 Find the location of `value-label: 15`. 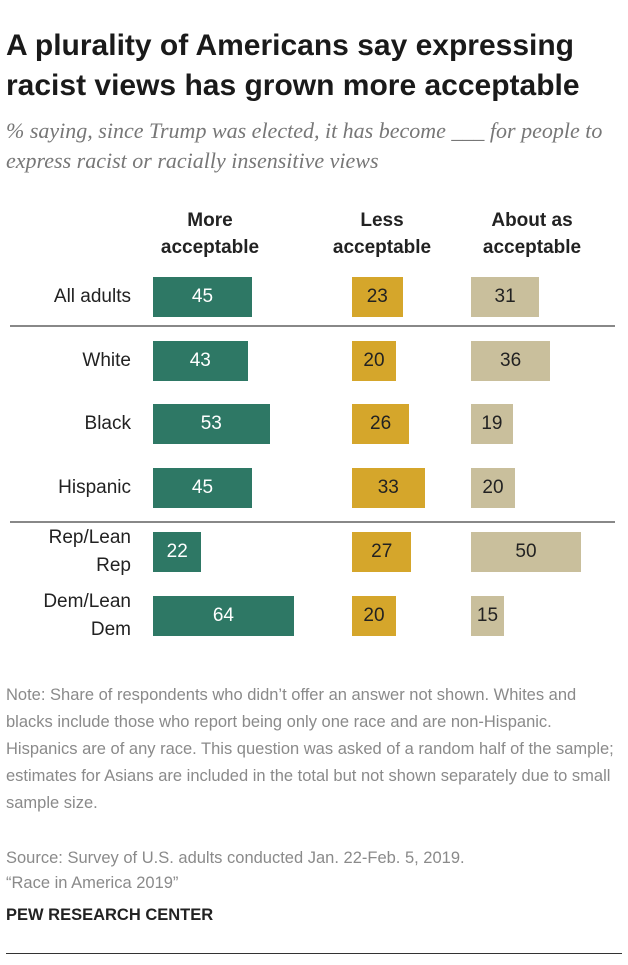

value-label: 15 is located at coordinates (487, 615).